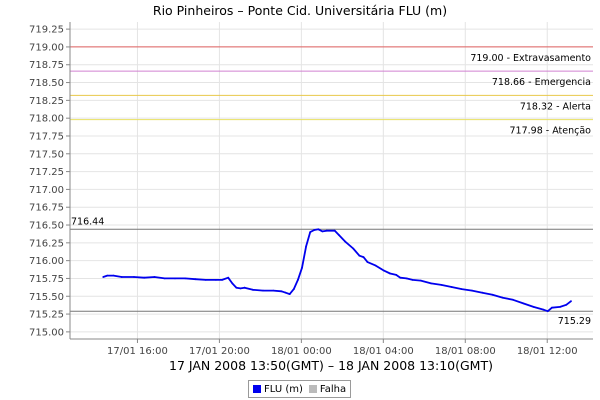 This screenshot has height=400, width=600. I want to click on y-tick-label: 717.75, so click(46, 136).